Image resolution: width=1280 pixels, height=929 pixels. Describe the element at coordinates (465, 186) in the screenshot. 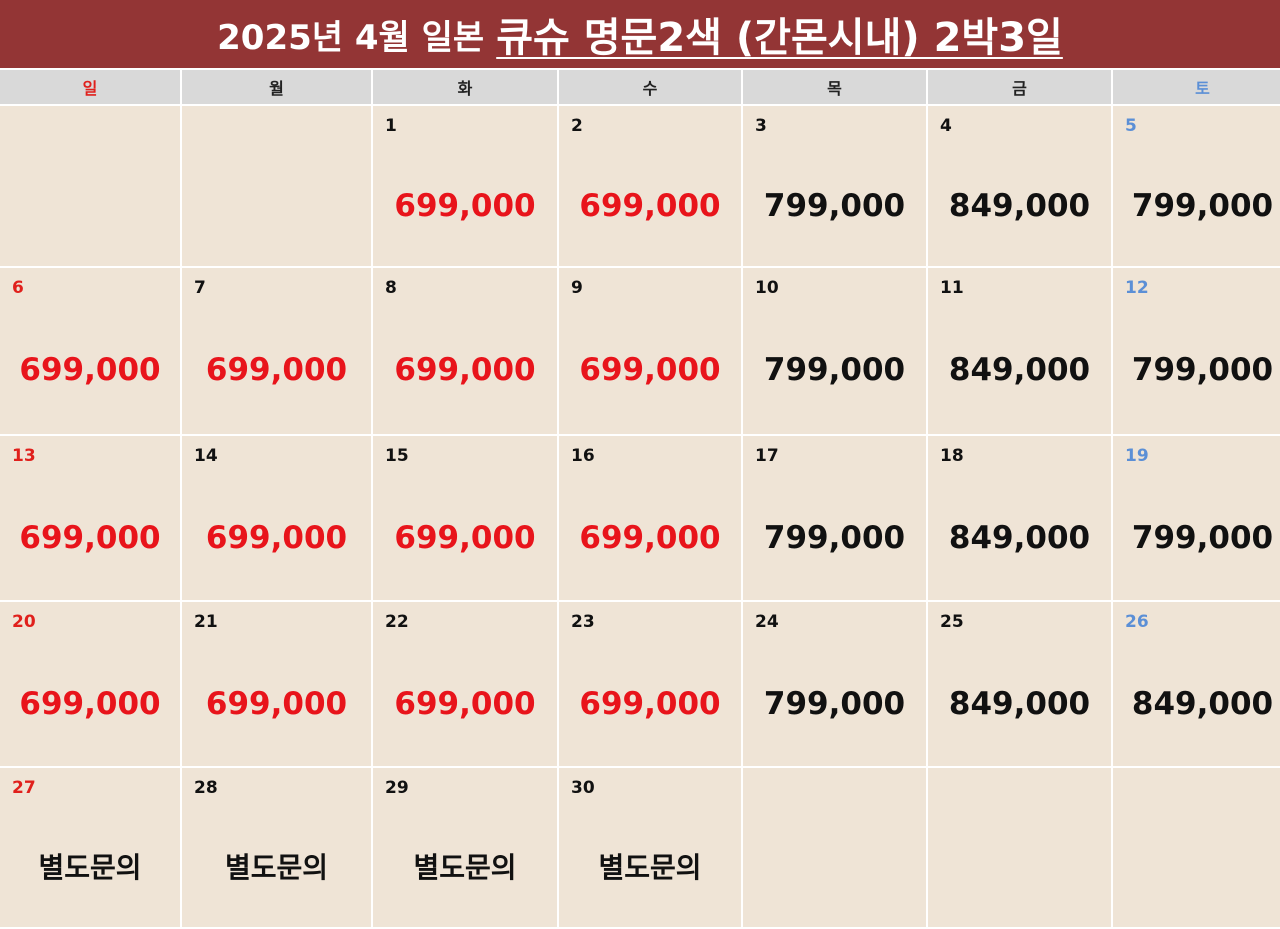

I see `calendar-day-cell: 1 699,000` at that location.